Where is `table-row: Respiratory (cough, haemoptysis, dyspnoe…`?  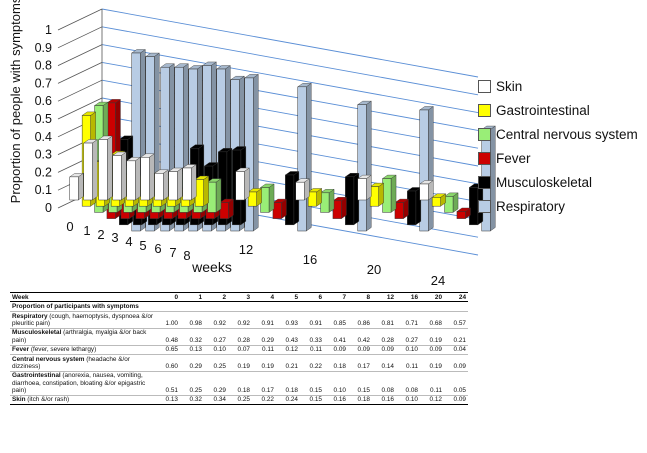
table-row: Respiratory (cough, haemoptysis, dyspnoe… is located at coordinates (239, 320).